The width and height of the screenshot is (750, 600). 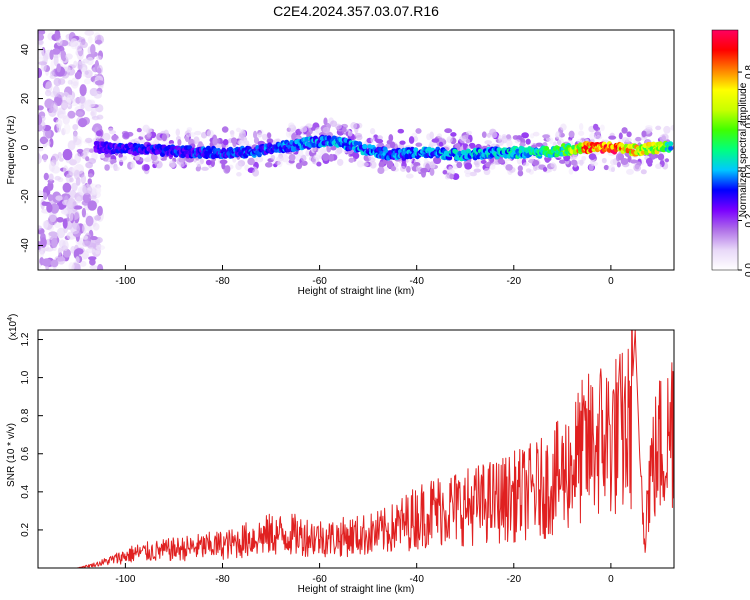 I want to click on spectrogram-y-tick-label: 40, so click(x=25, y=50).